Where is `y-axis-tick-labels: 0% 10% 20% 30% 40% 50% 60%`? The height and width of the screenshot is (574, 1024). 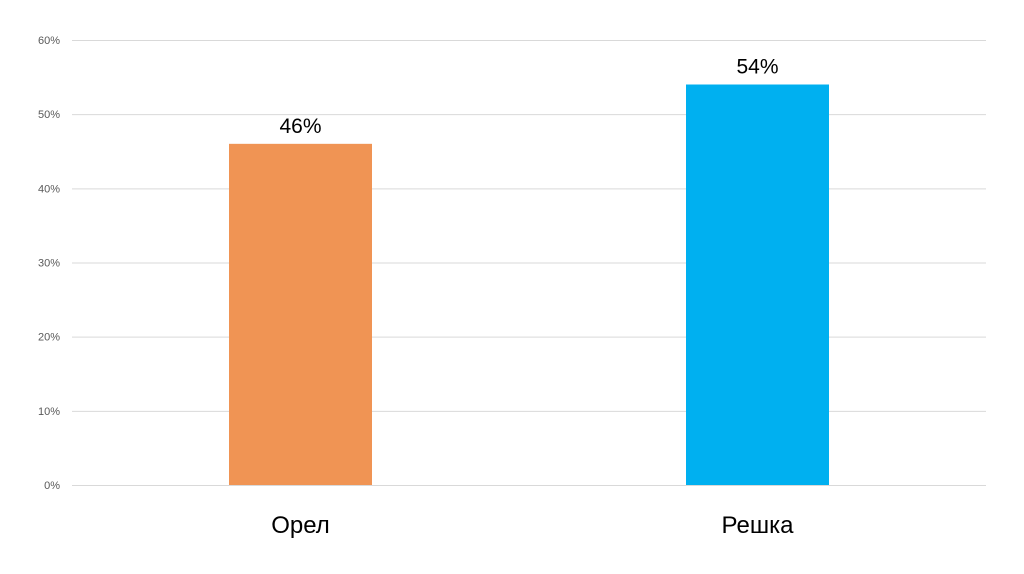
y-axis-tick-labels: 0% 10% 20% 30% 40% 50% 60% is located at coordinates (49, 263).